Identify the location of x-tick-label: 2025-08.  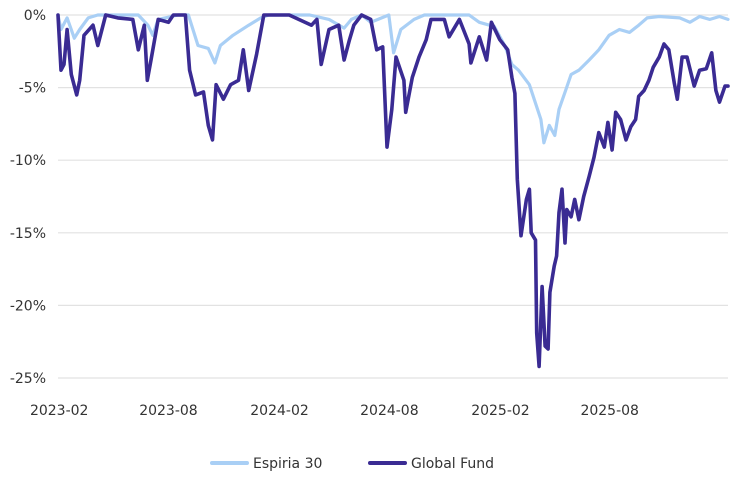
(609, 411).